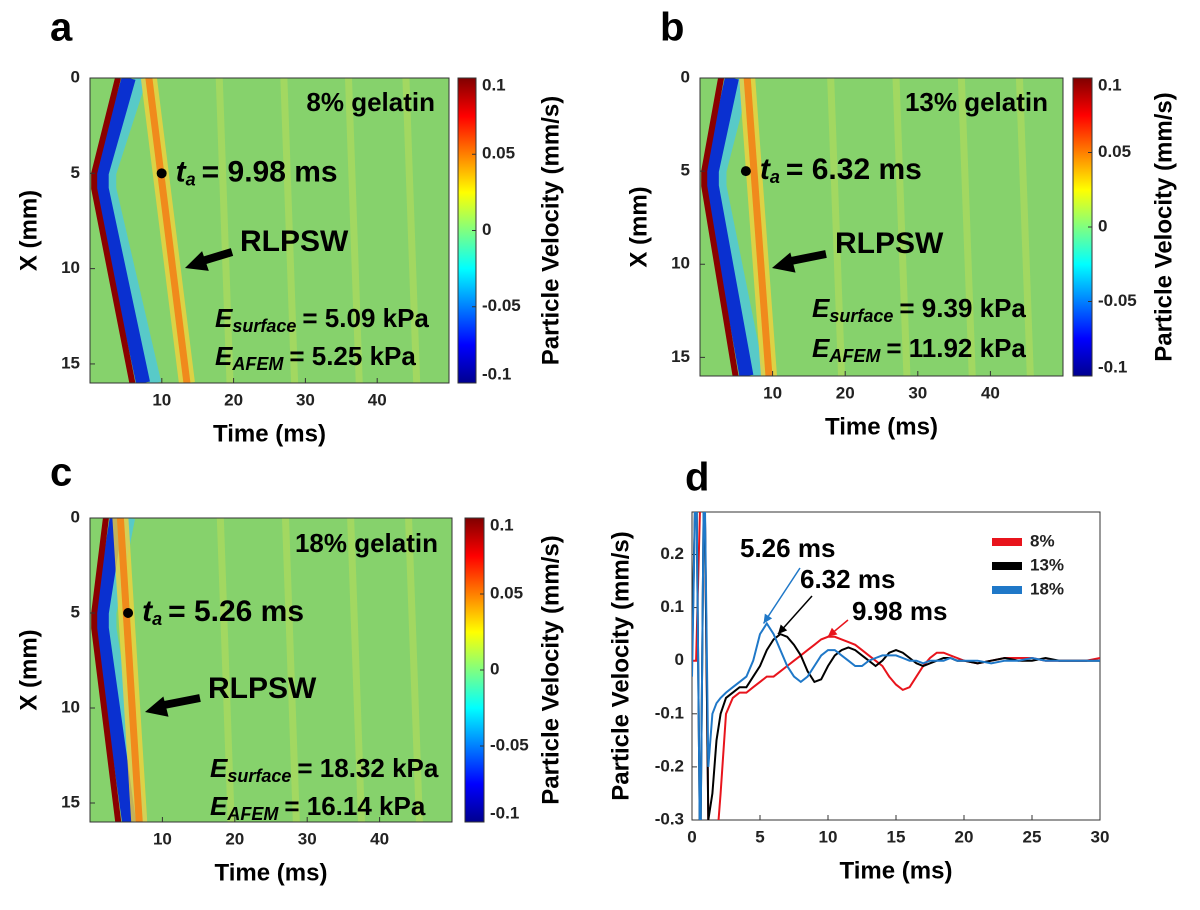 This screenshot has height=910, width=1200. What do you see at coordinates (899, 611) in the screenshot?
I see `annotation: 9.98 ms` at bounding box center [899, 611].